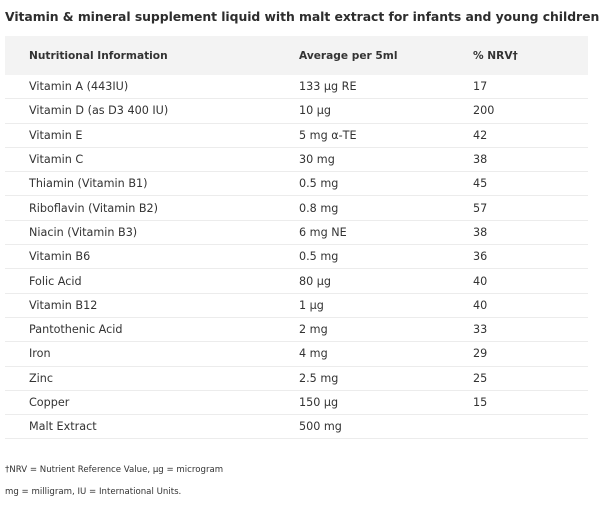 Image resolution: width=600 pixels, height=509 pixels. Describe the element at coordinates (152, 354) in the screenshot. I see `nutrient-cell: Iron` at that location.